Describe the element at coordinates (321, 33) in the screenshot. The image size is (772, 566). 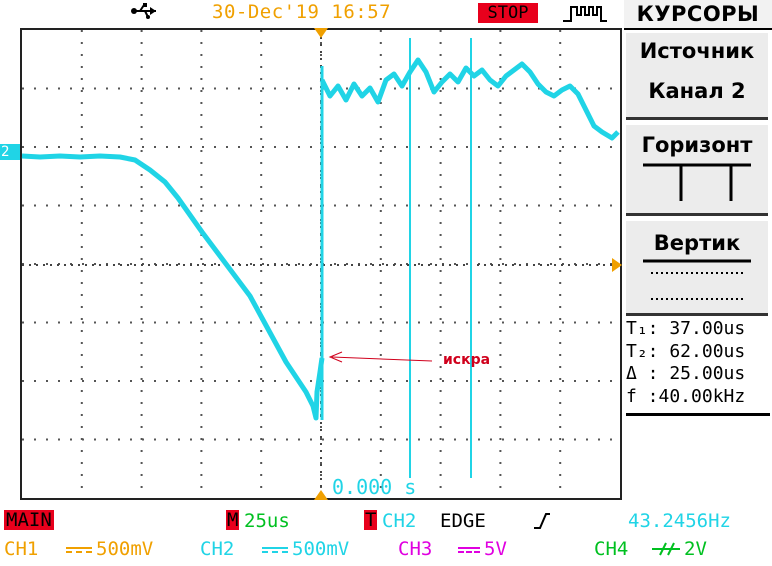
I see `trigger-position-marker-top` at that location.